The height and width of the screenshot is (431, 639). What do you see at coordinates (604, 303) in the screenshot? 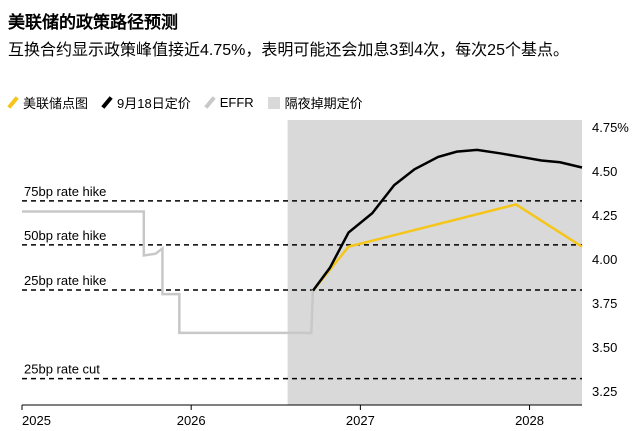
I see `y-tick-label: 3.75` at bounding box center [604, 303].